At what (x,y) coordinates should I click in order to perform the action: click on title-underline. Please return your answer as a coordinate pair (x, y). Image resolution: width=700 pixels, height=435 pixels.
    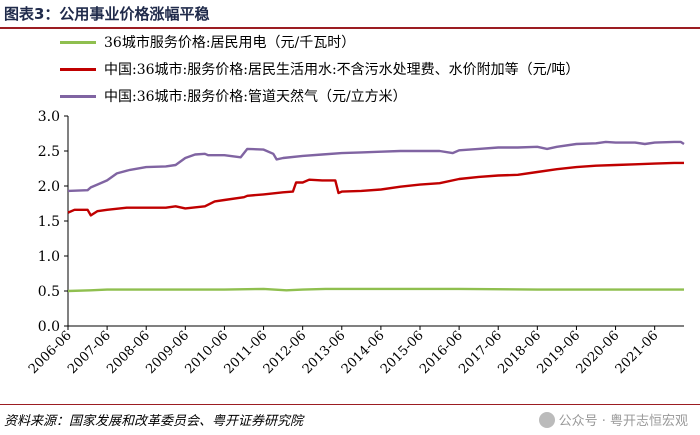
    Looking at the image, I should click on (350, 28).